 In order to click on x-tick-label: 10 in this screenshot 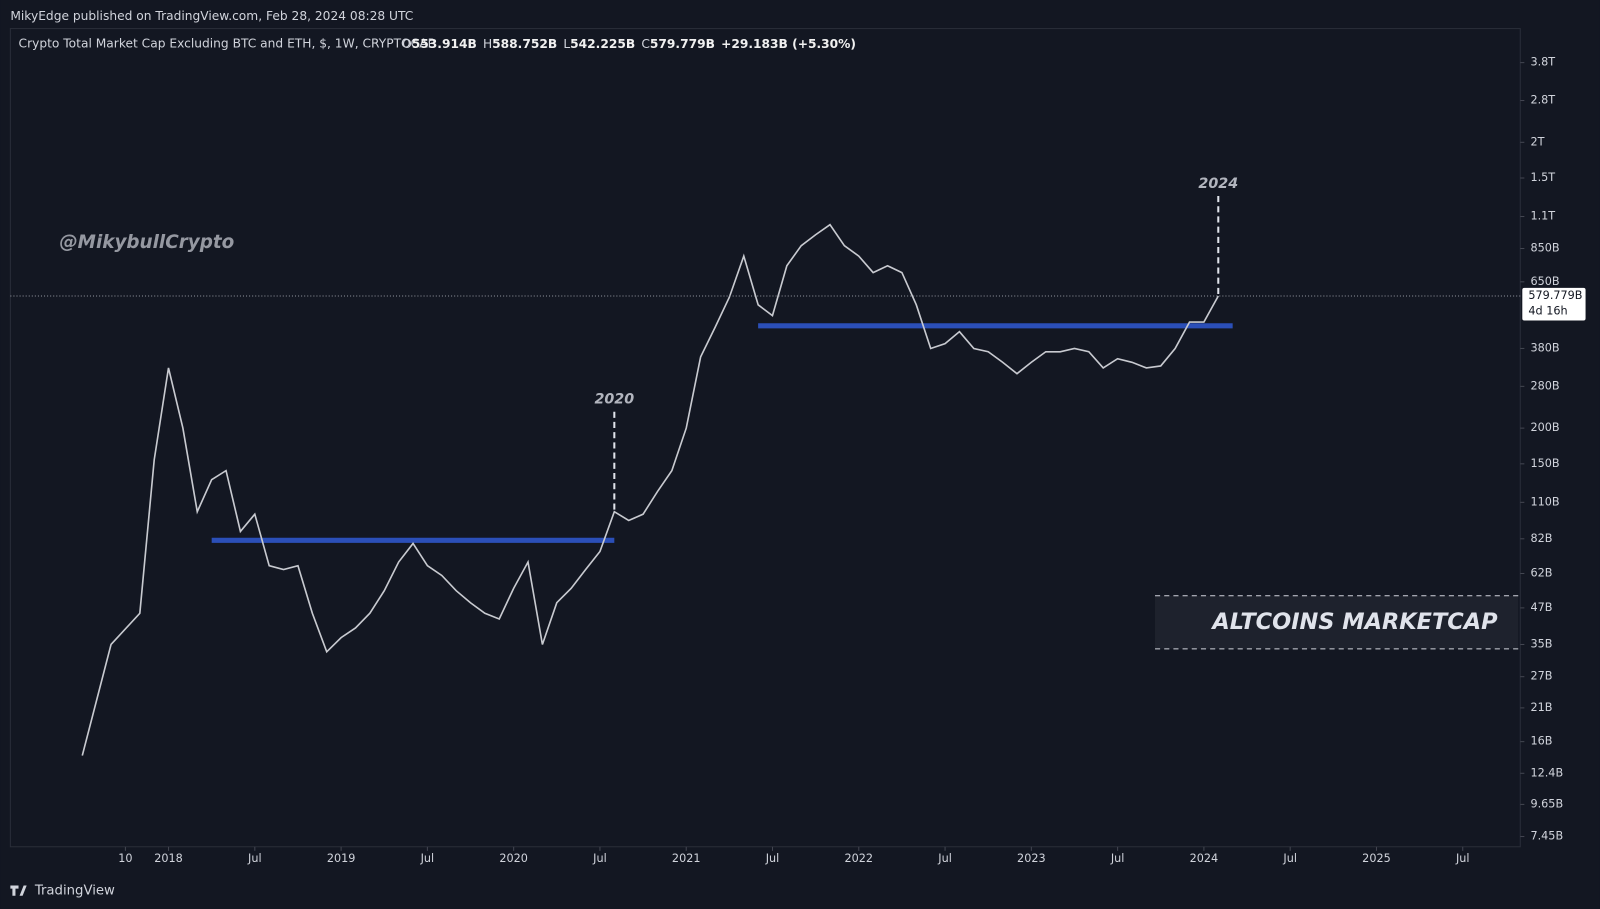, I will do `click(125, 858)`.